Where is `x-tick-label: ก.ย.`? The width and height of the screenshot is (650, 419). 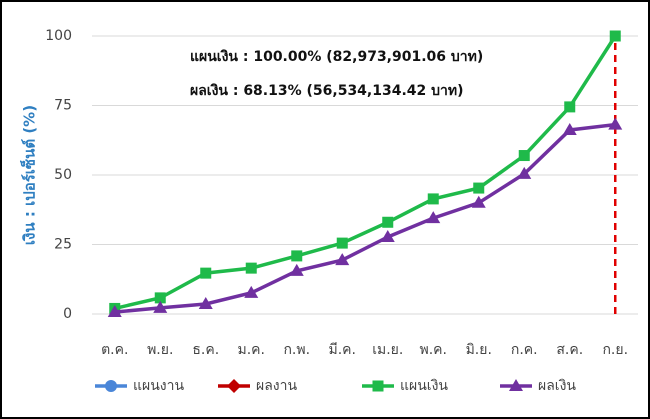
x-tick-label: ก.ย. is located at coordinates (615, 350).